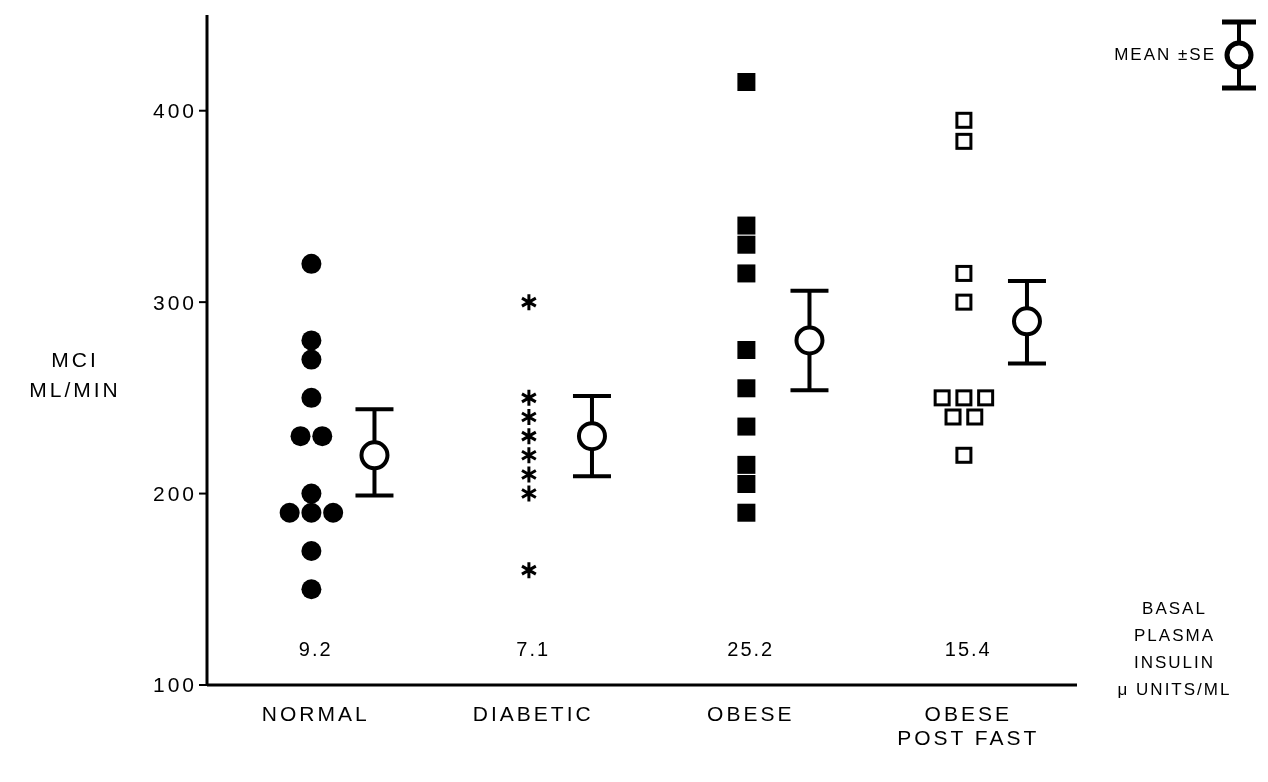 Image resolution: width=1268 pixels, height=782 pixels. Describe the element at coordinates (968, 649) in the screenshot. I see `annotation: 15.4` at that location.